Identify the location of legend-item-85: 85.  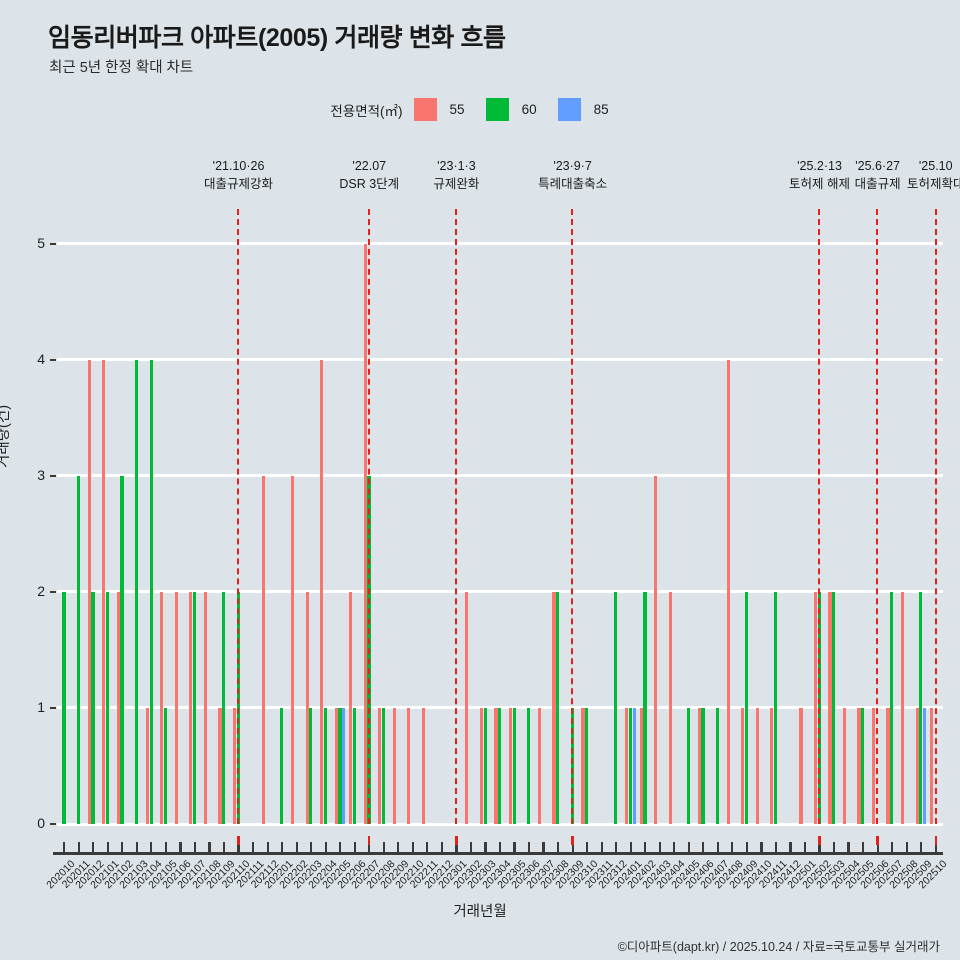
(593, 109).